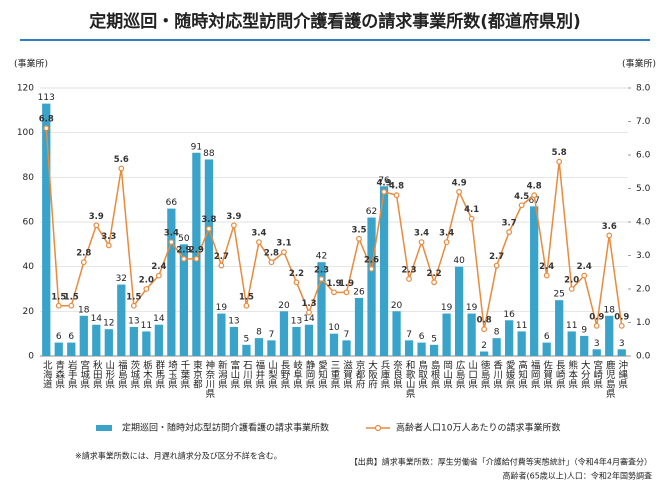 Image resolution: width=670 pixels, height=501 pixels. What do you see at coordinates (47, 374) in the screenshot?
I see `x-tick-label: 北海道` at bounding box center [47, 374].